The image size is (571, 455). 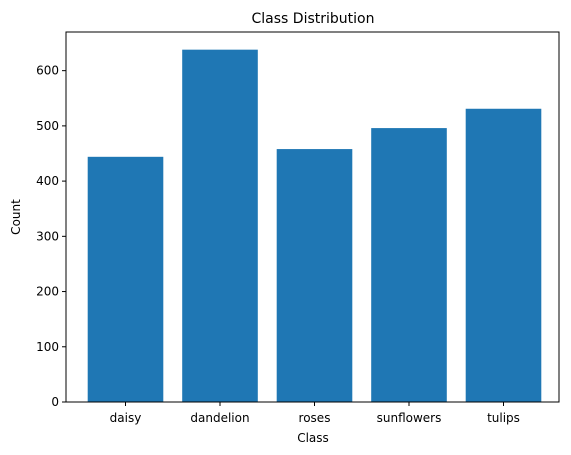 What do you see at coordinates (16, 217) in the screenshot?
I see `y-axis-label: Count` at bounding box center [16, 217].